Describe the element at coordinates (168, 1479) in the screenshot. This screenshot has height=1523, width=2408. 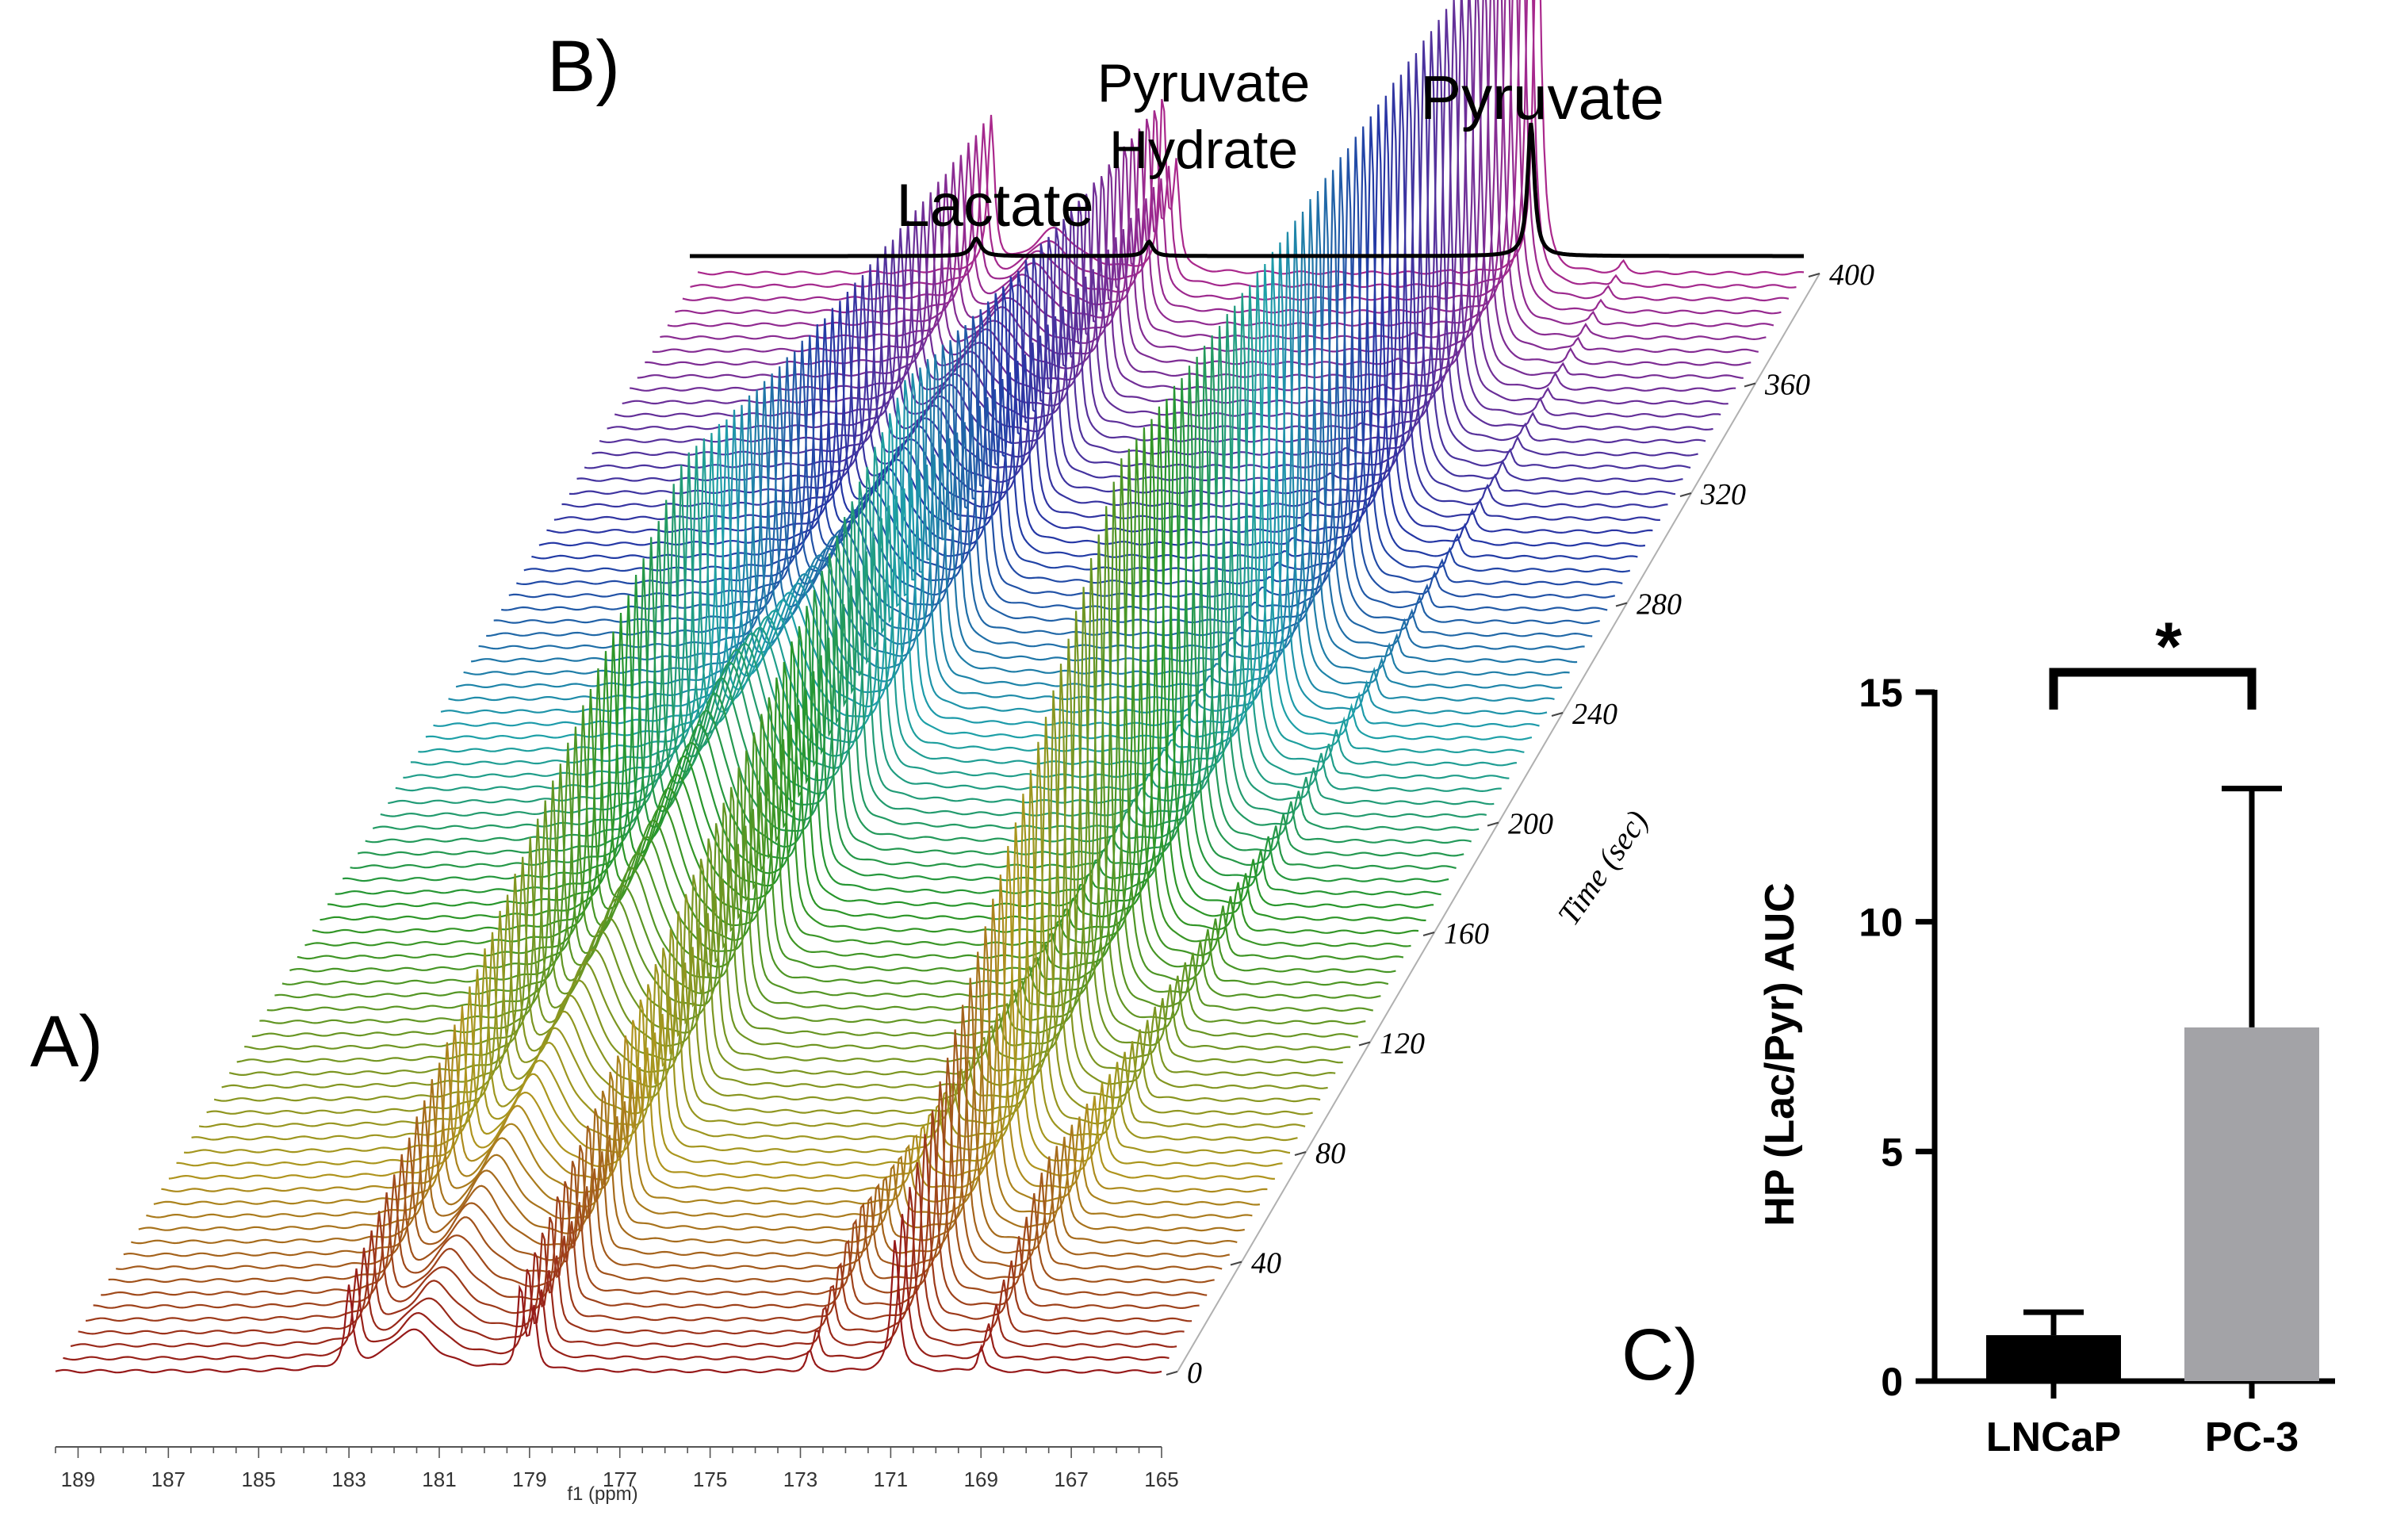
I see `ppm-tick-label: 187` at that location.